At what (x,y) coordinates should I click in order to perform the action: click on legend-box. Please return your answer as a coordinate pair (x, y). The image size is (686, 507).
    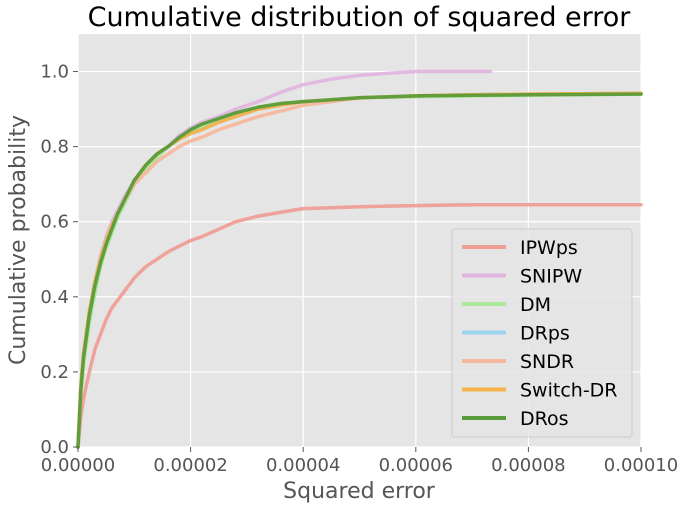
    Looking at the image, I should click on (542, 333).